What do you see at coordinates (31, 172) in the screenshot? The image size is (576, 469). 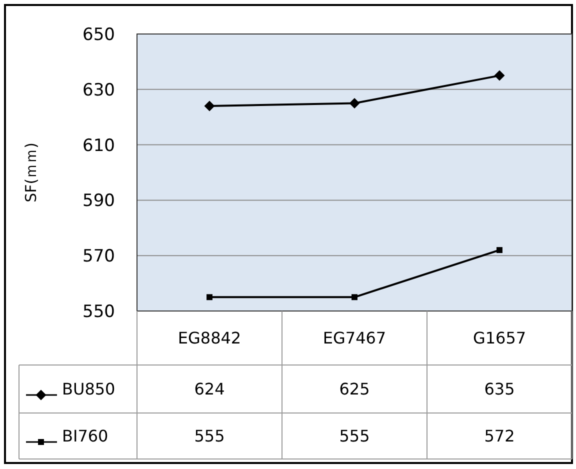 I see `y-axis-title: SF(ｍｍ)` at bounding box center [31, 172].